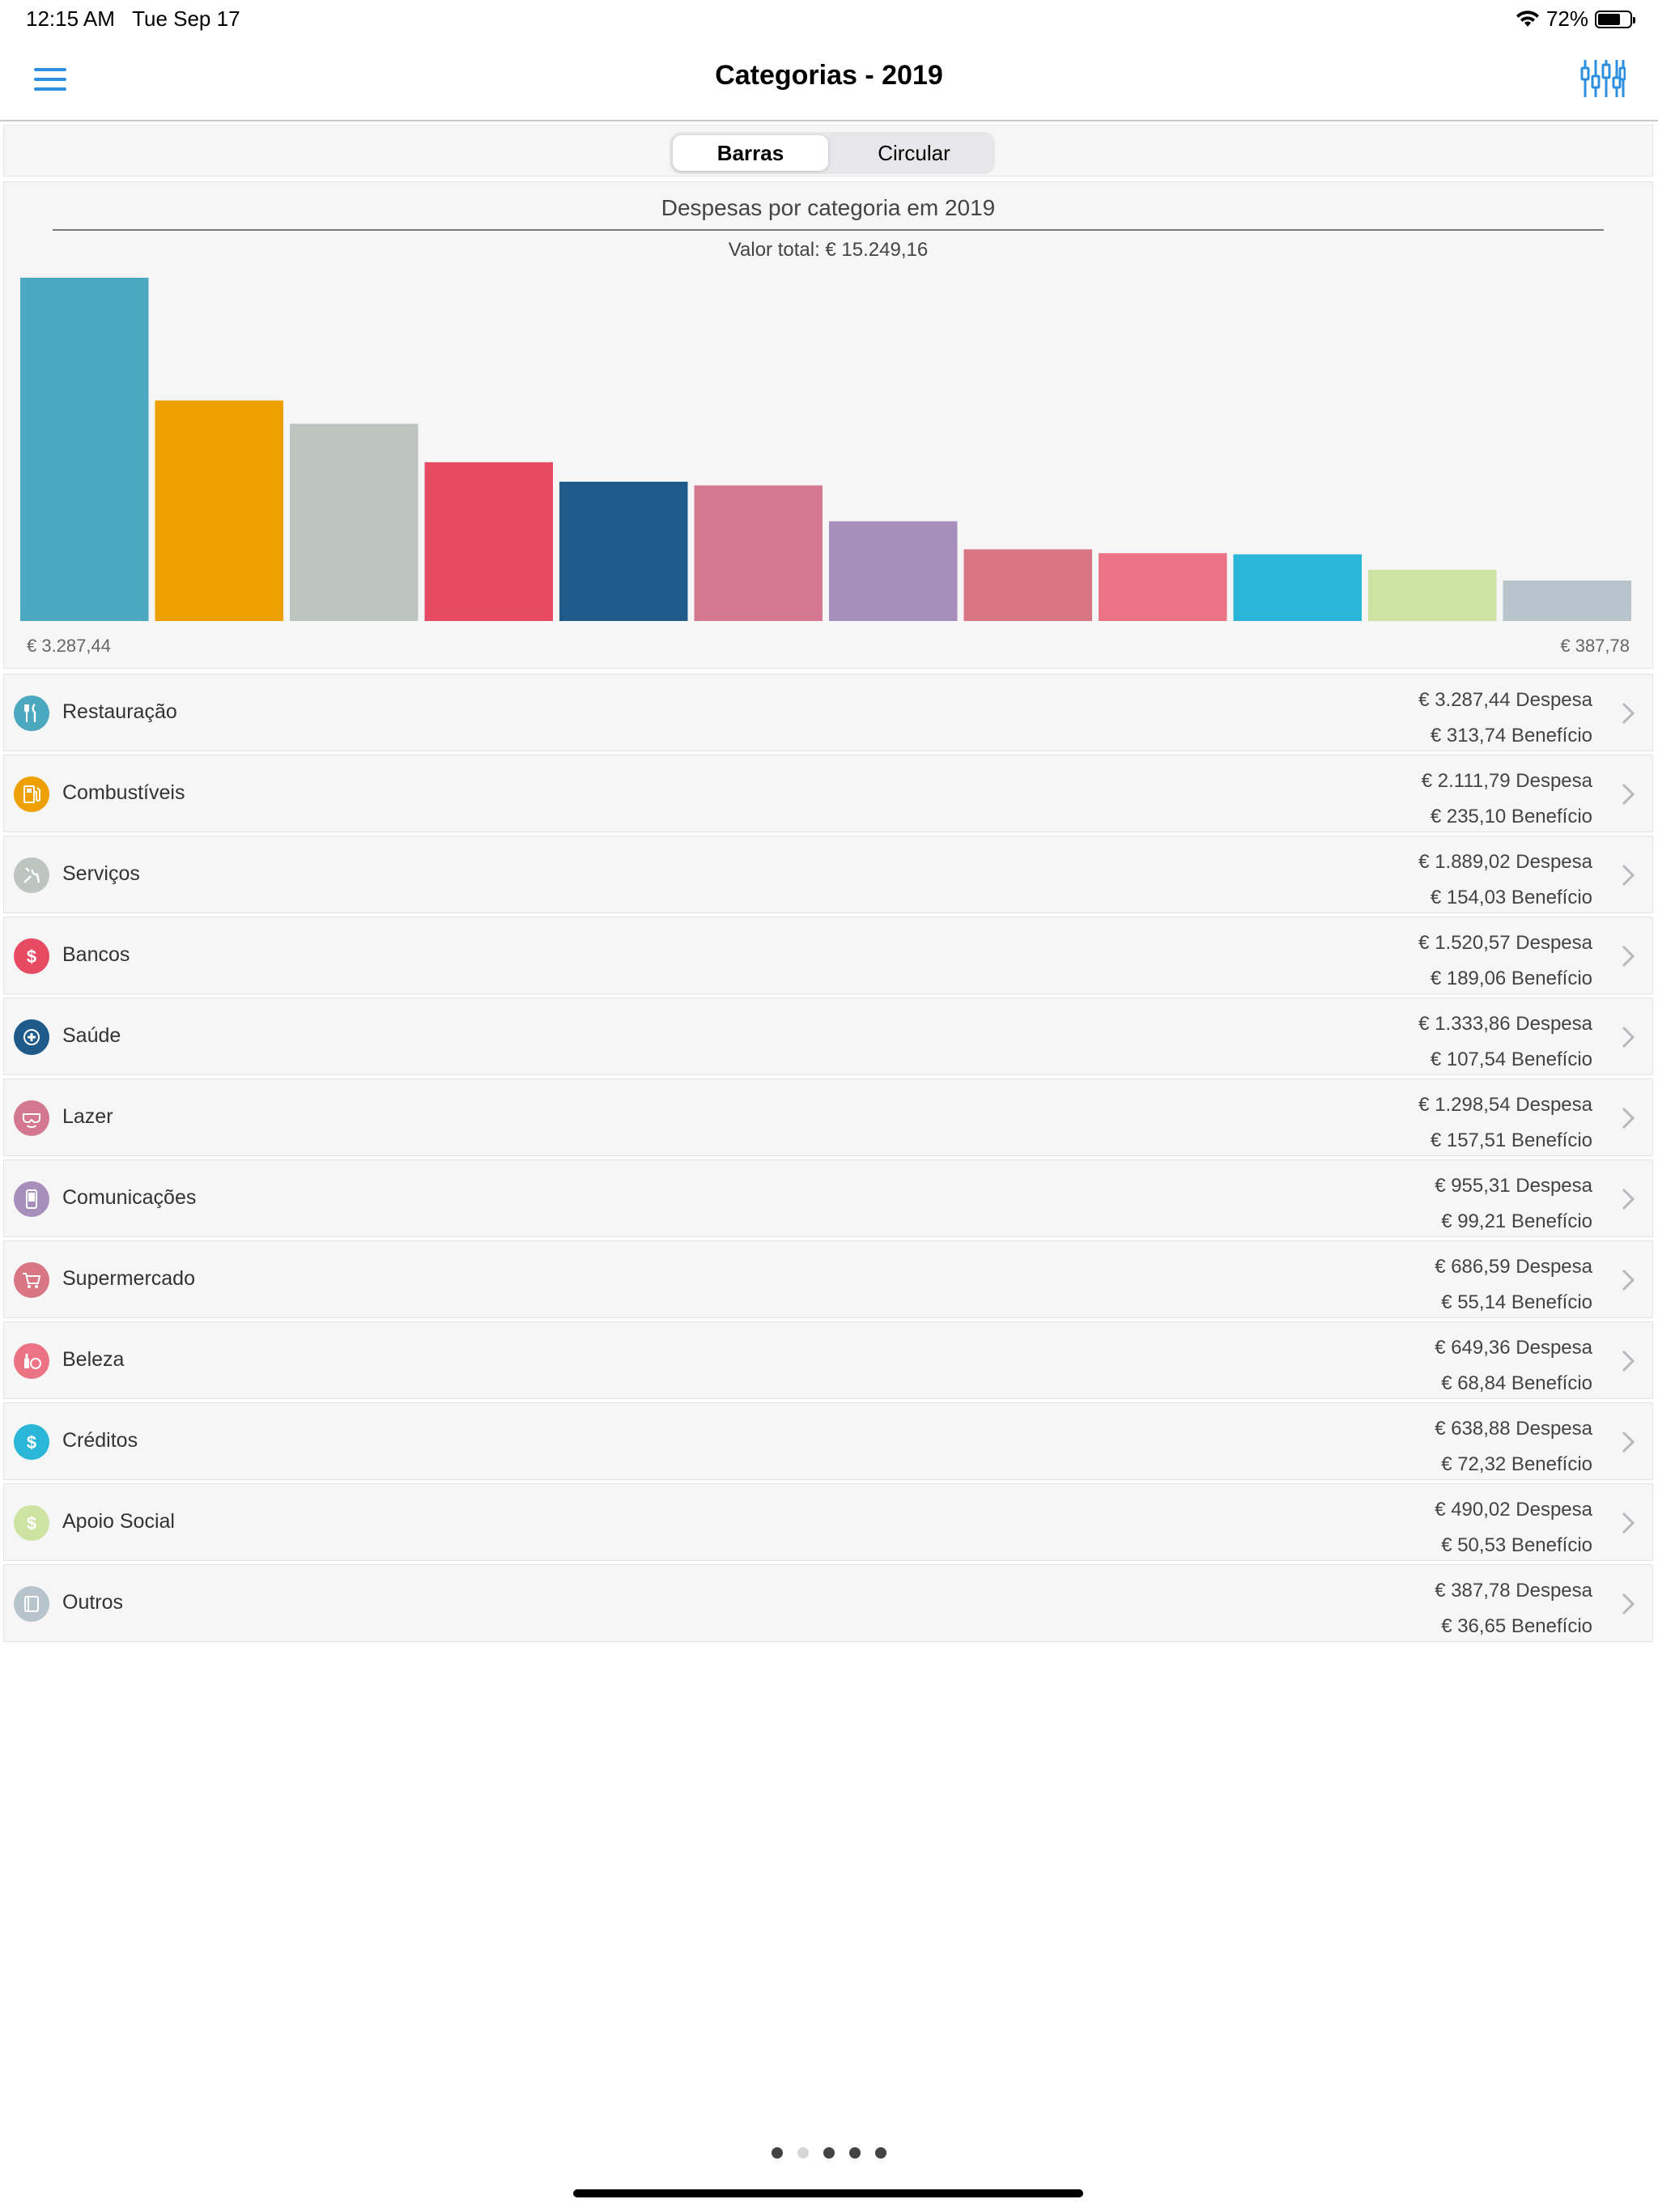 Image resolution: width=1658 pixels, height=2212 pixels. I want to click on category-expense: € 1.333,86 Despesa, so click(1505, 1024).